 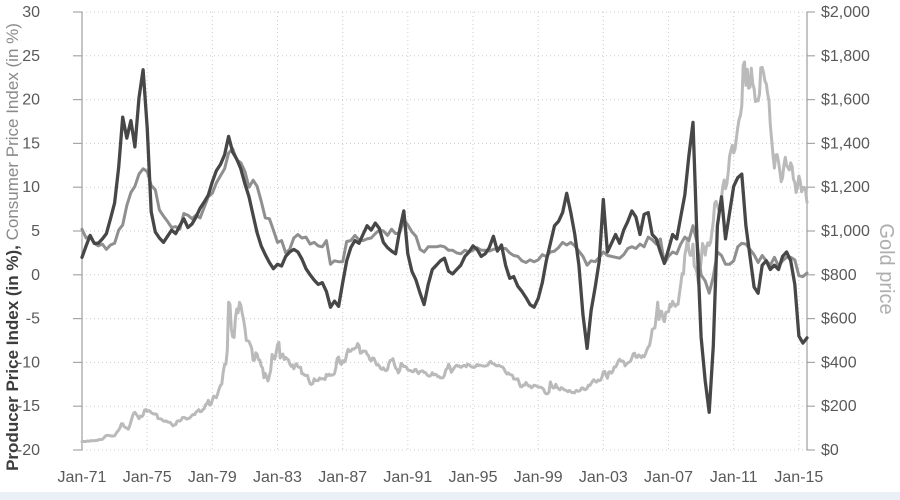 What do you see at coordinates (82, 477) in the screenshot?
I see `x-tick-label: Jan-71` at bounding box center [82, 477].